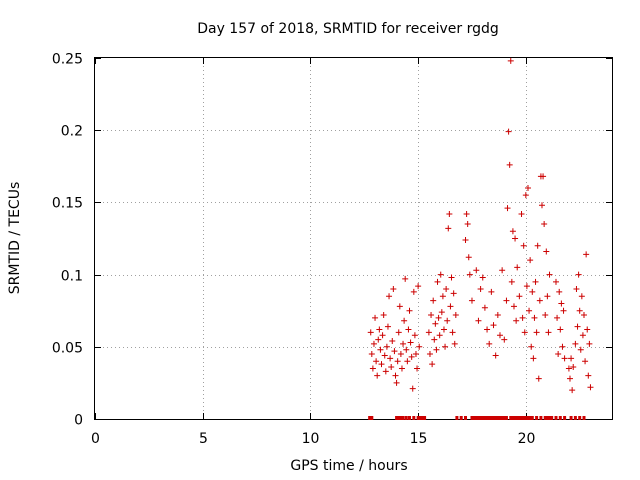  Describe the element at coordinates (311, 439) in the screenshot. I see `x-tick-label: 10` at that location.